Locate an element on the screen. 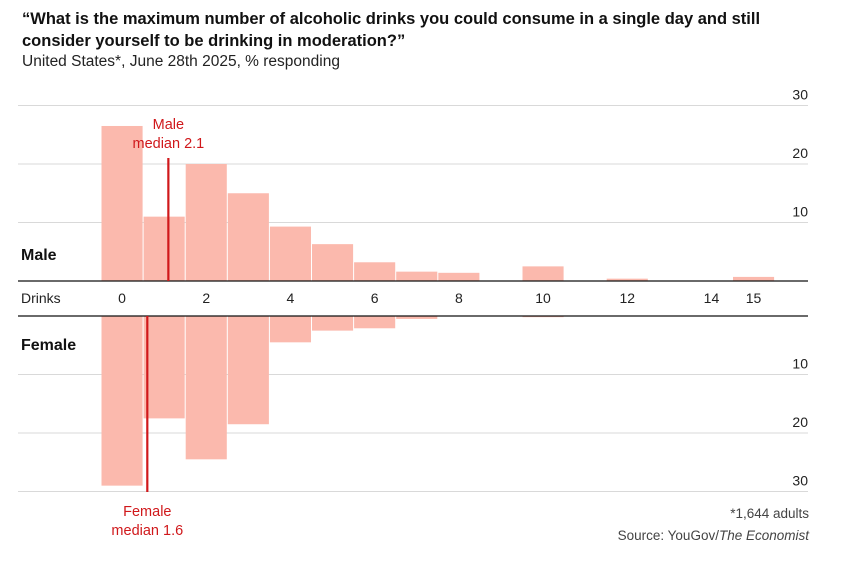 The width and height of the screenshot is (862, 564). median-label-male-line1: Male is located at coordinates (168, 125).